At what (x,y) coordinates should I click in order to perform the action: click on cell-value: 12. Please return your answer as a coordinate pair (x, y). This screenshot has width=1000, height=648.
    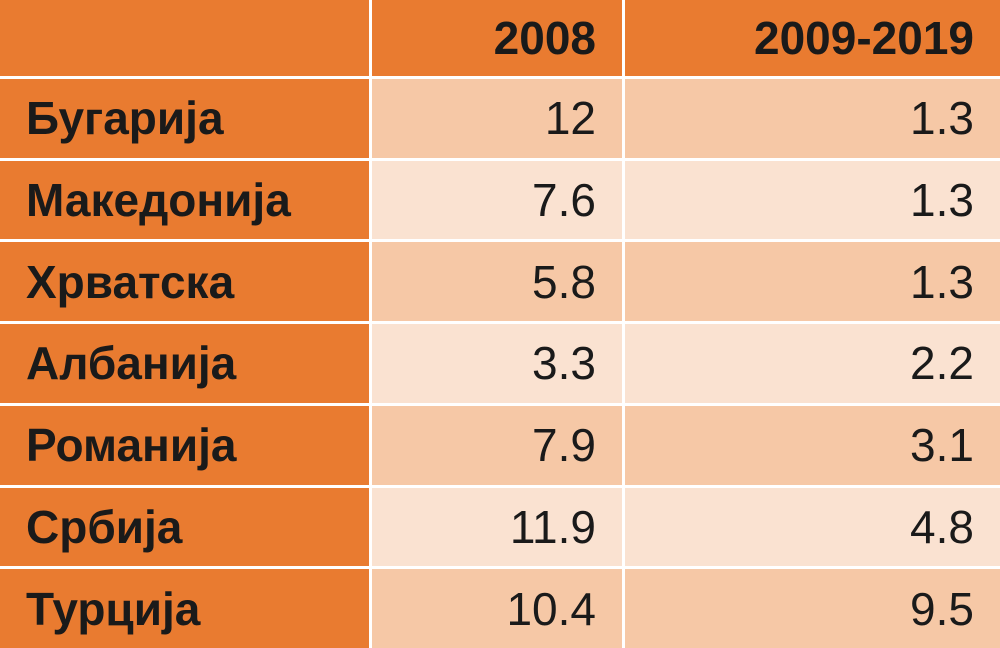
    Looking at the image, I should click on (497, 118).